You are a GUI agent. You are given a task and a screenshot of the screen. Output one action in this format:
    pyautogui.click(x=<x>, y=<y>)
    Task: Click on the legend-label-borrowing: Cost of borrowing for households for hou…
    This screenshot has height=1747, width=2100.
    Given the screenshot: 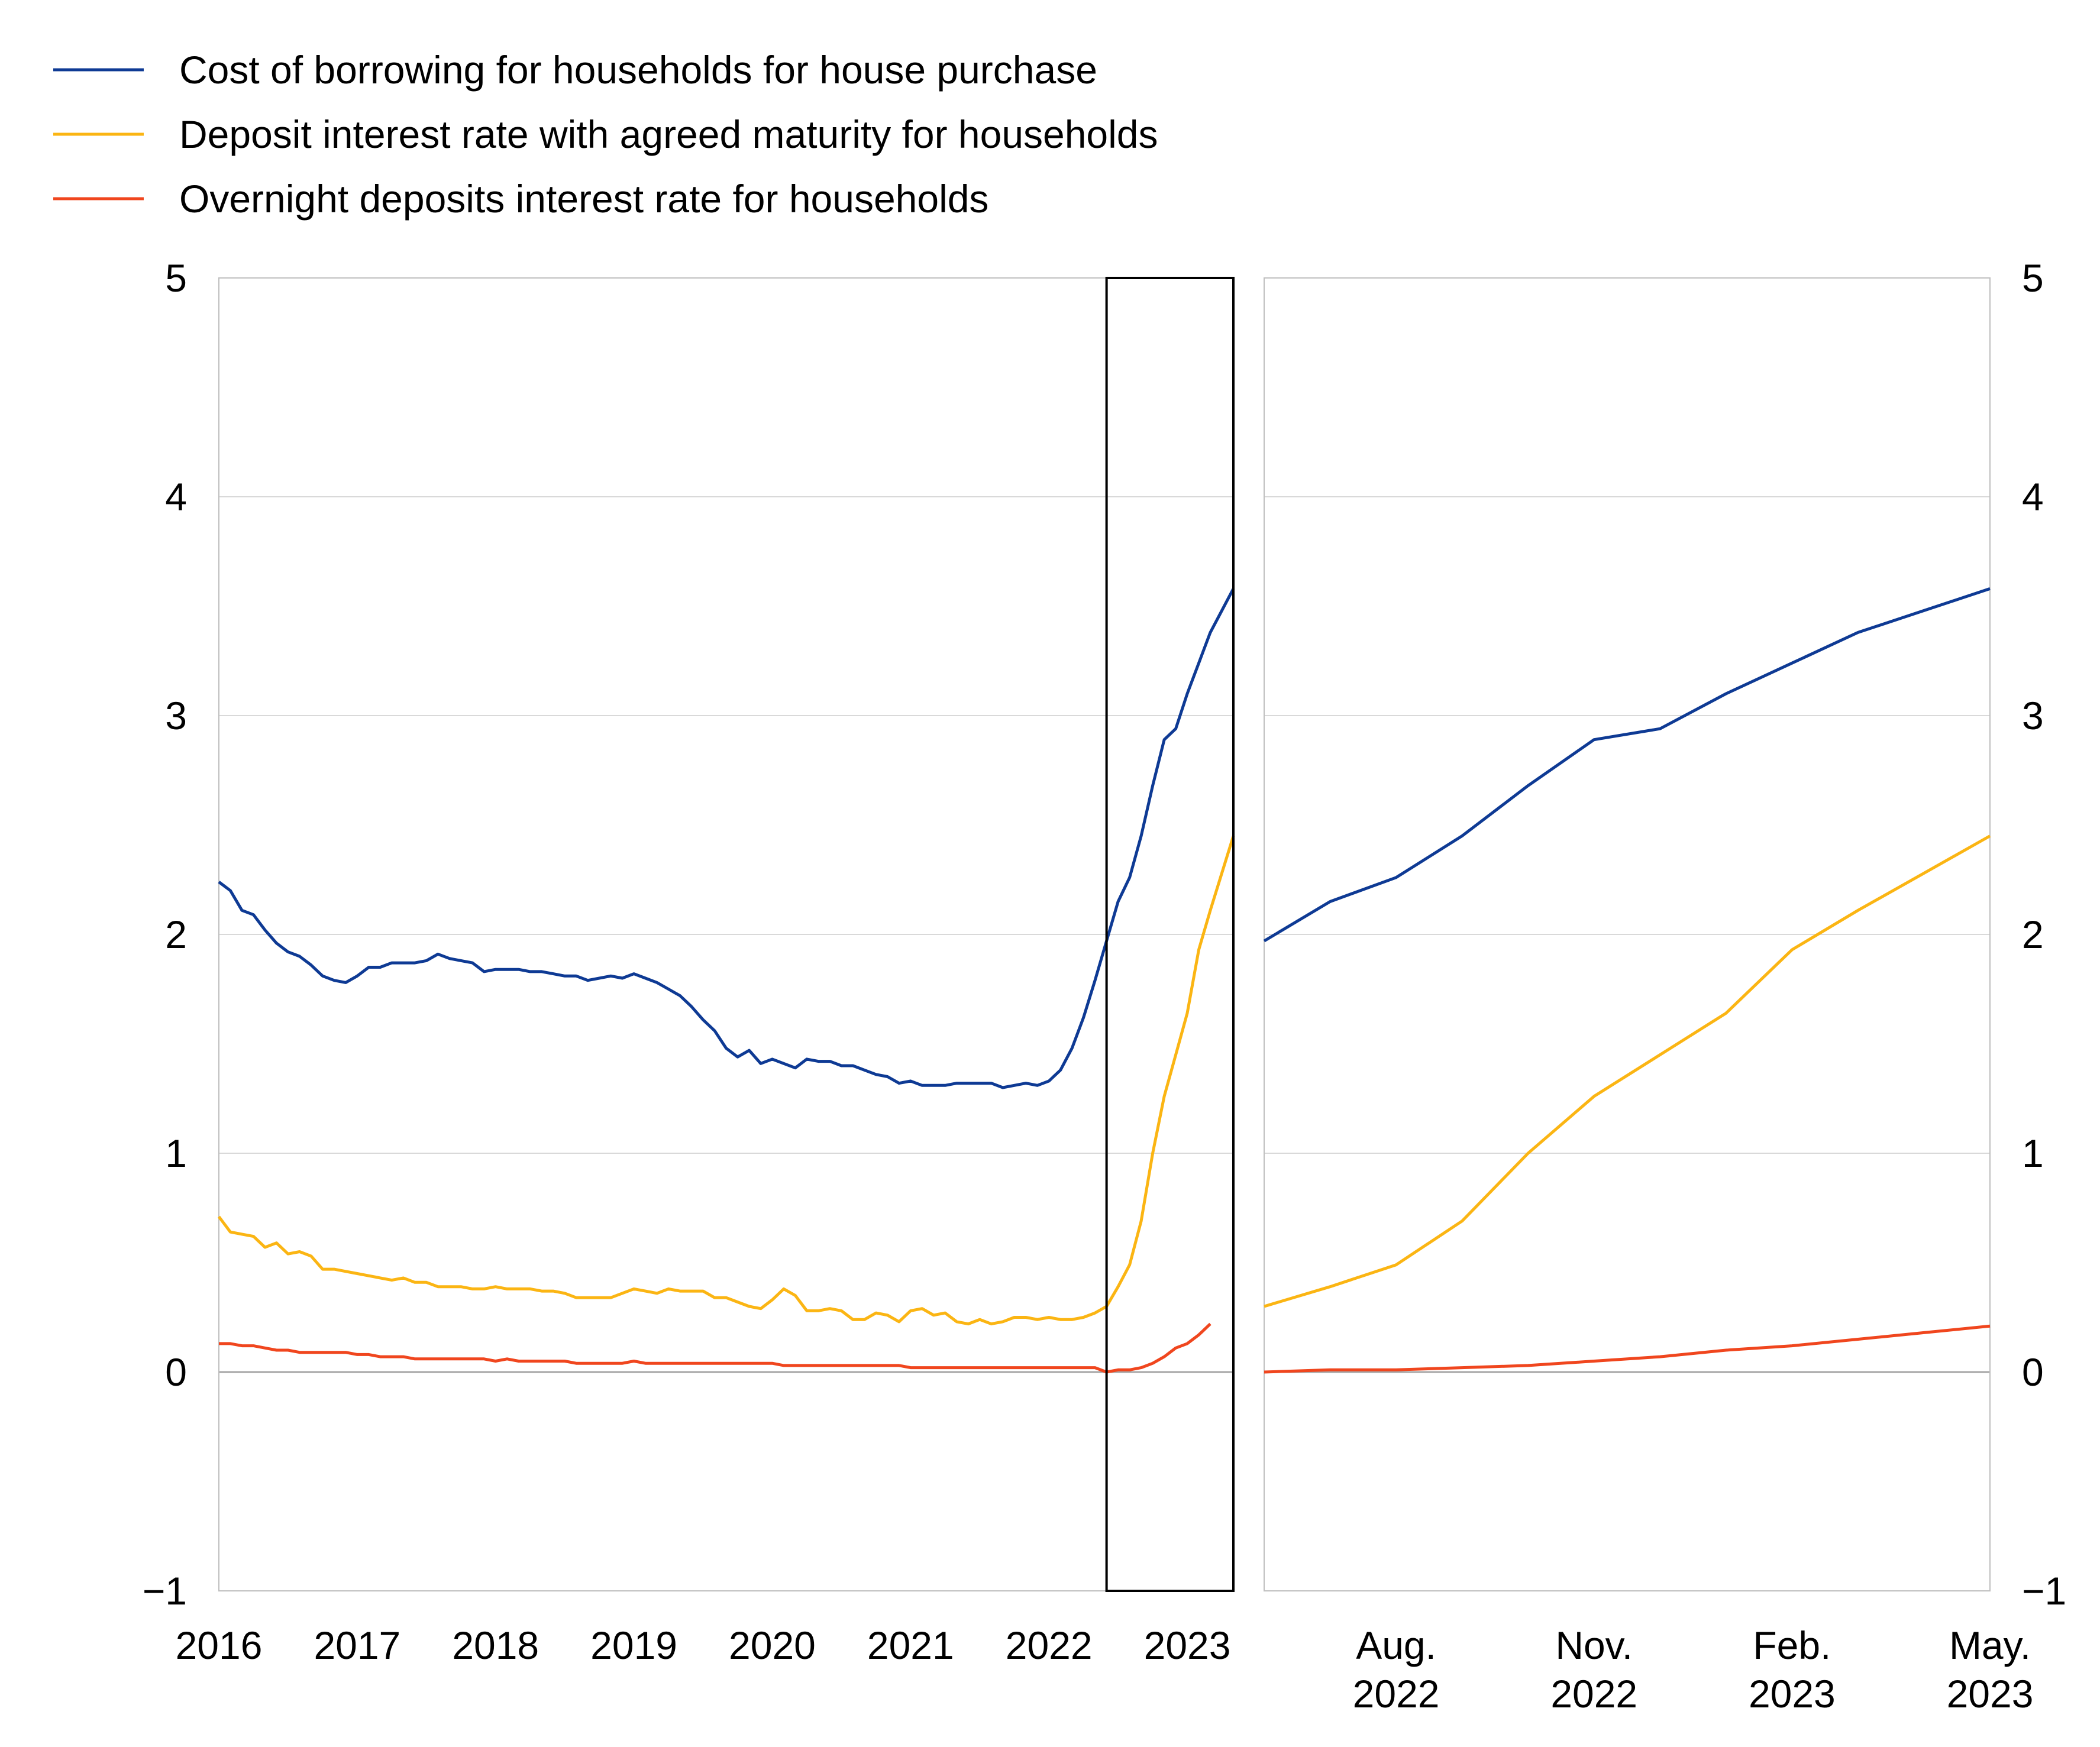 What is the action you would take?
    pyautogui.click(x=638, y=70)
    